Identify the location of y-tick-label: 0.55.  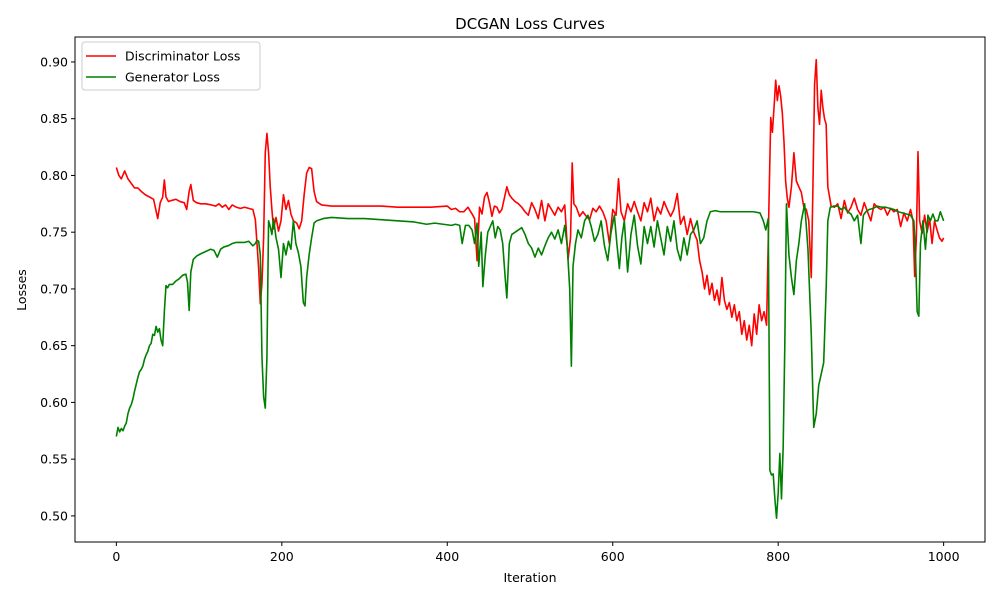
(54, 459).